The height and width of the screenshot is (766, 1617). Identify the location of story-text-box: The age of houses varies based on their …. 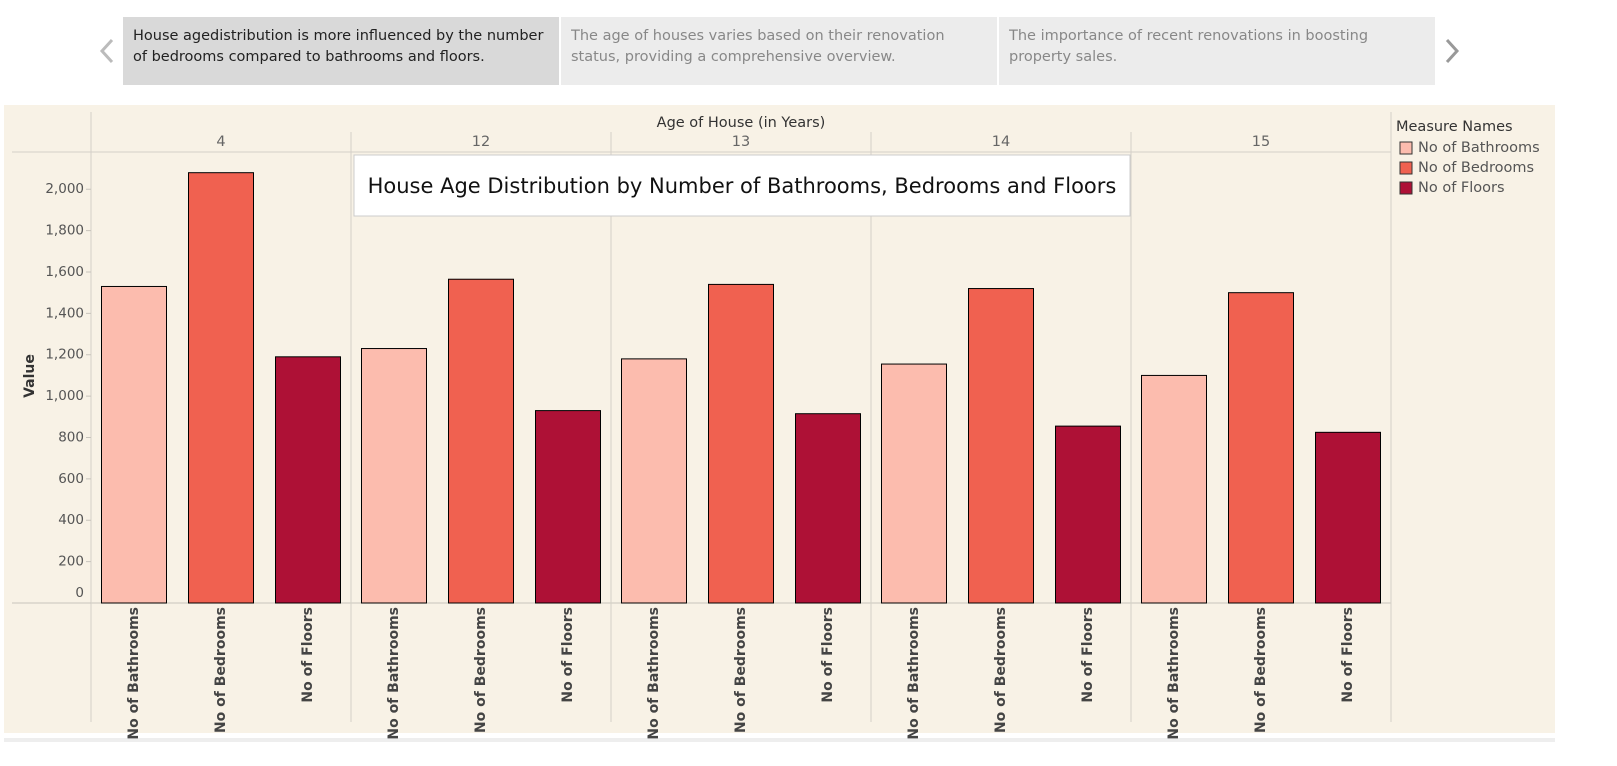
(758, 46).